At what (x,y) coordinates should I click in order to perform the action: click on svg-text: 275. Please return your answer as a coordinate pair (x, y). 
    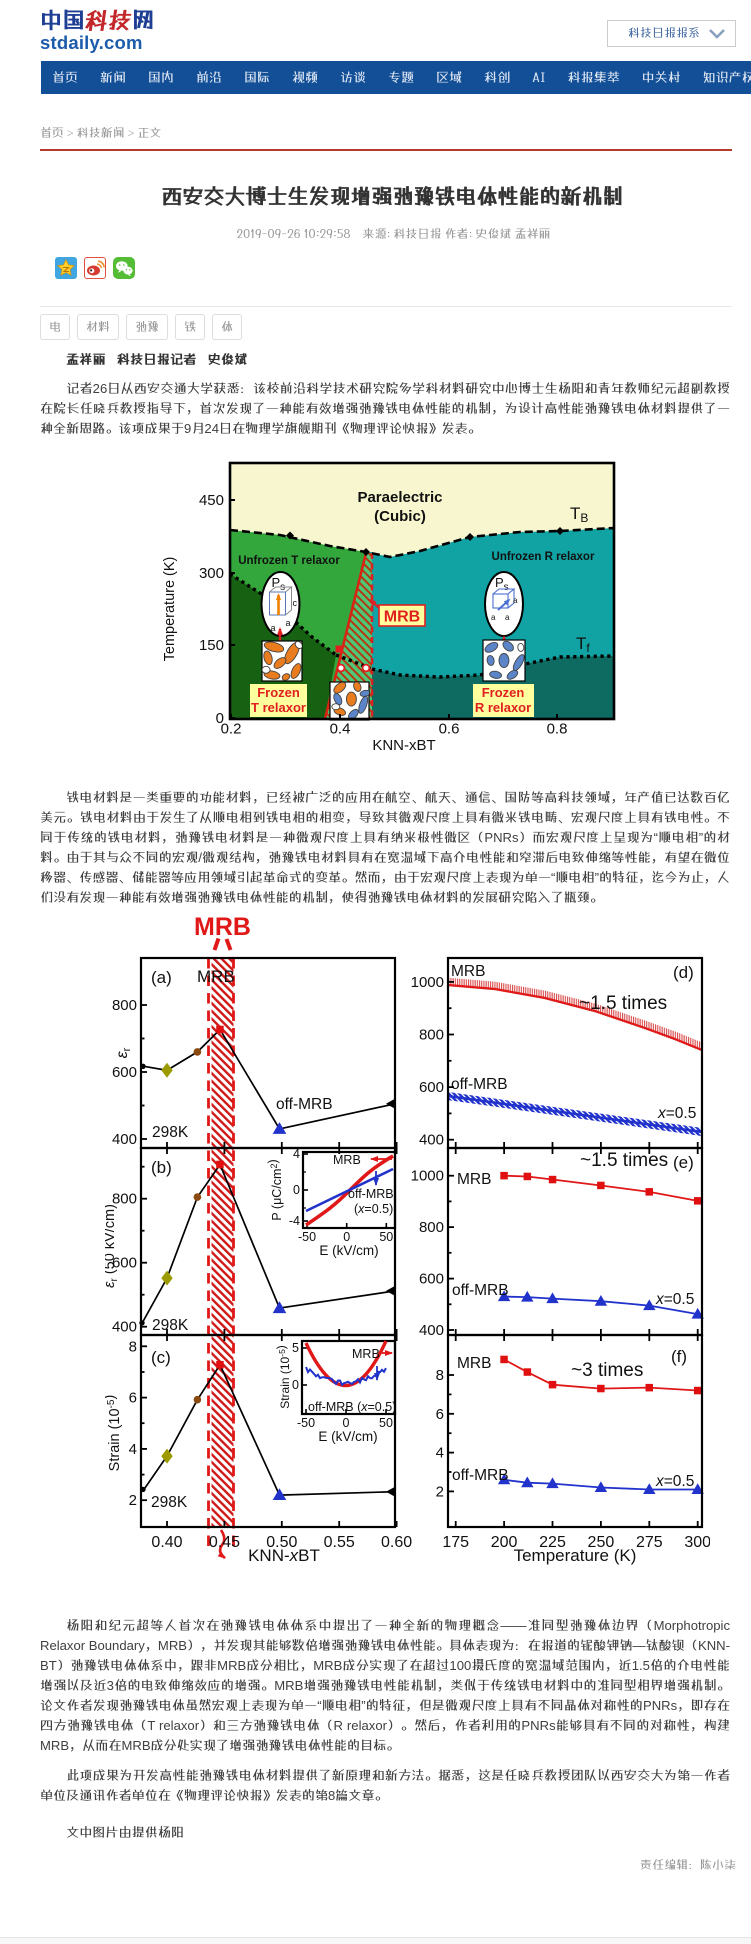
    Looking at the image, I should click on (649, 1542).